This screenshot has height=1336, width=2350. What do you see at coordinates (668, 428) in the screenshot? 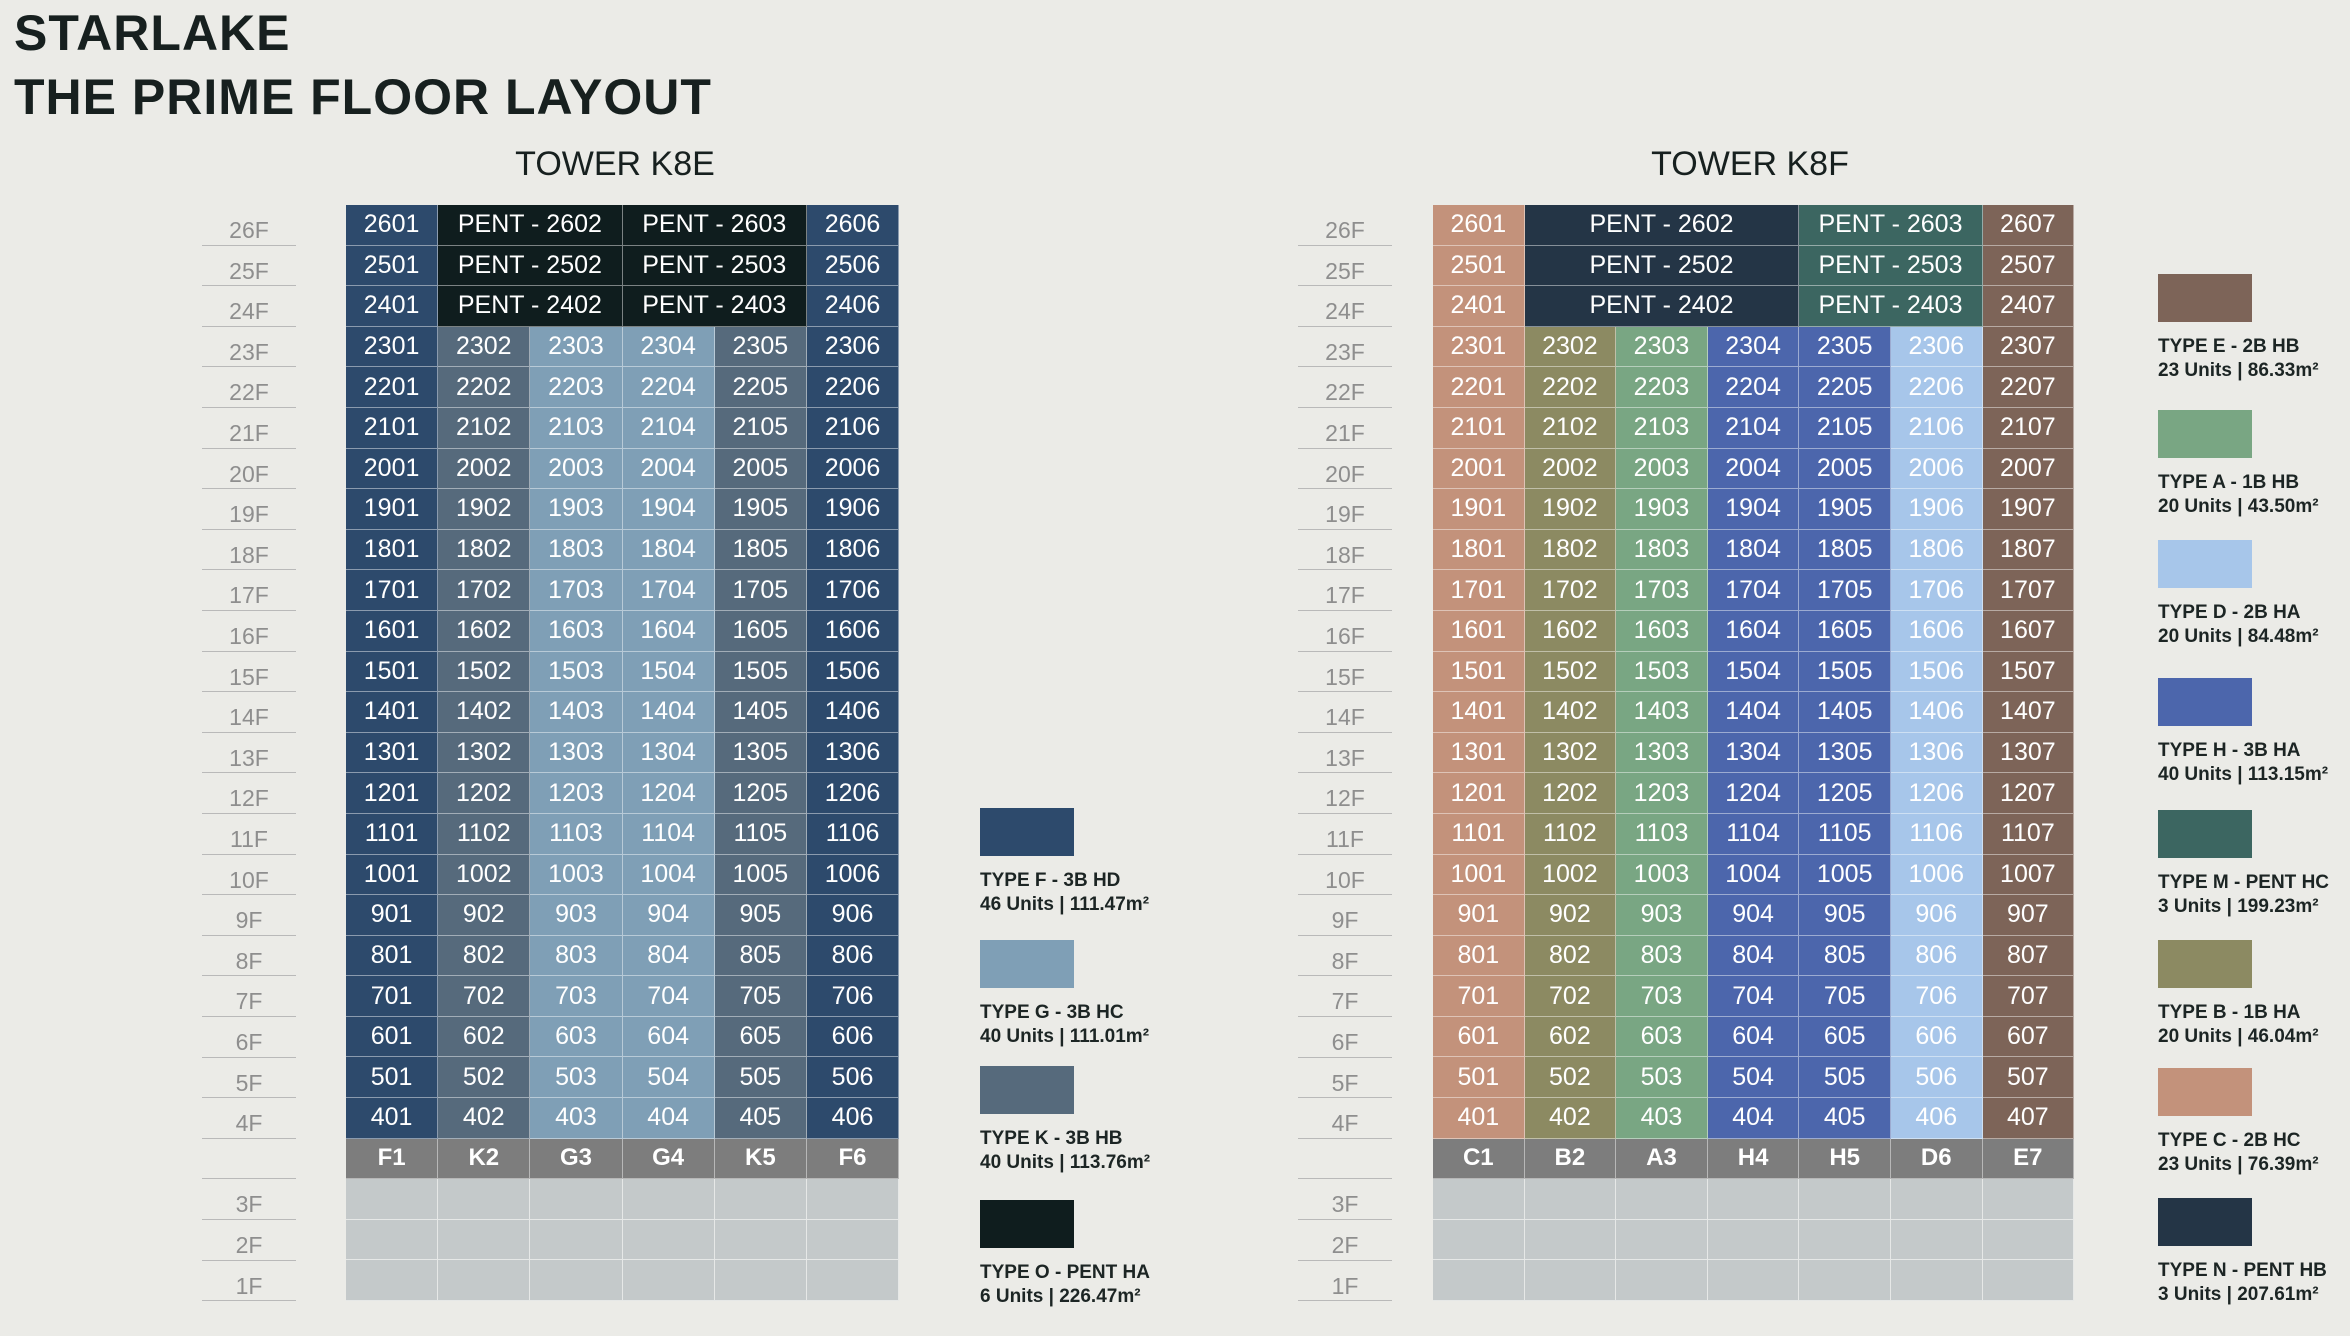
I see `unit-cell: 2104` at bounding box center [668, 428].